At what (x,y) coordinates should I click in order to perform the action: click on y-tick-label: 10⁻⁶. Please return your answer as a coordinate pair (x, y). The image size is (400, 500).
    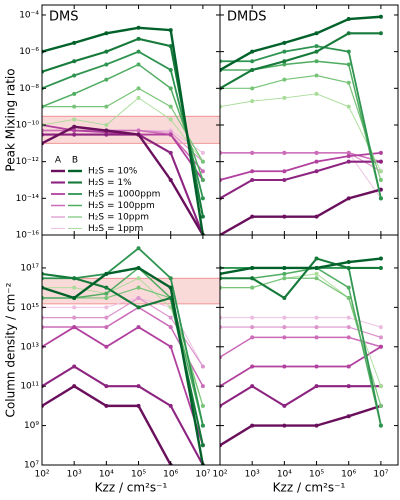
    Looking at the image, I should click on (29, 52).